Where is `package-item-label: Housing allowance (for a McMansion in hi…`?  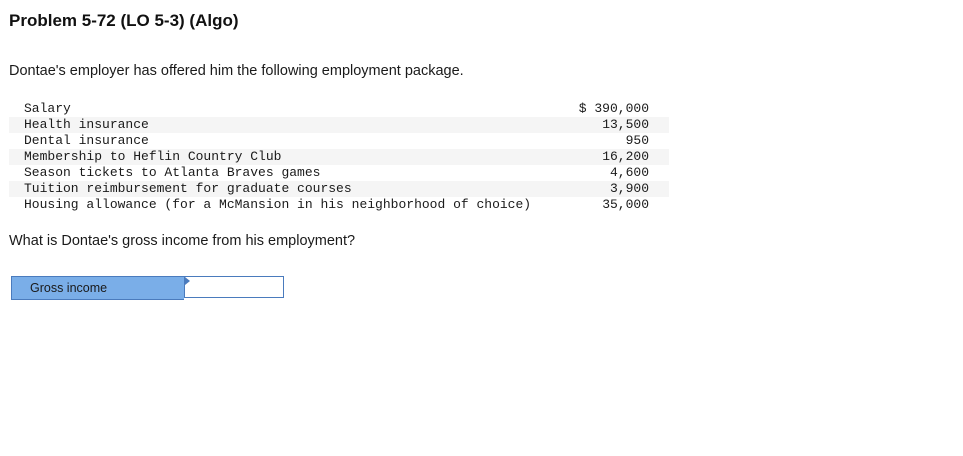 package-item-label: Housing allowance (for a McMansion in hi… is located at coordinates (278, 204).